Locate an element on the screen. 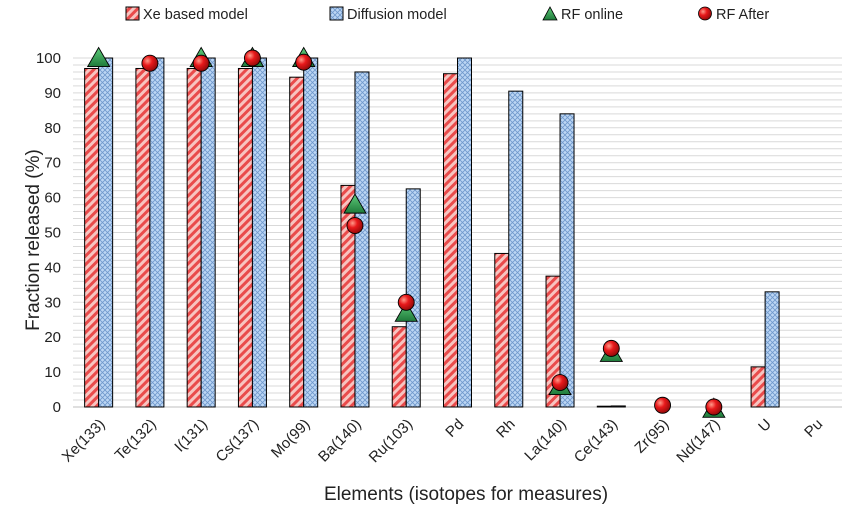 This screenshot has width=847, height=514. legend-item-xe-based-model: Xe based model is located at coordinates (186, 14).